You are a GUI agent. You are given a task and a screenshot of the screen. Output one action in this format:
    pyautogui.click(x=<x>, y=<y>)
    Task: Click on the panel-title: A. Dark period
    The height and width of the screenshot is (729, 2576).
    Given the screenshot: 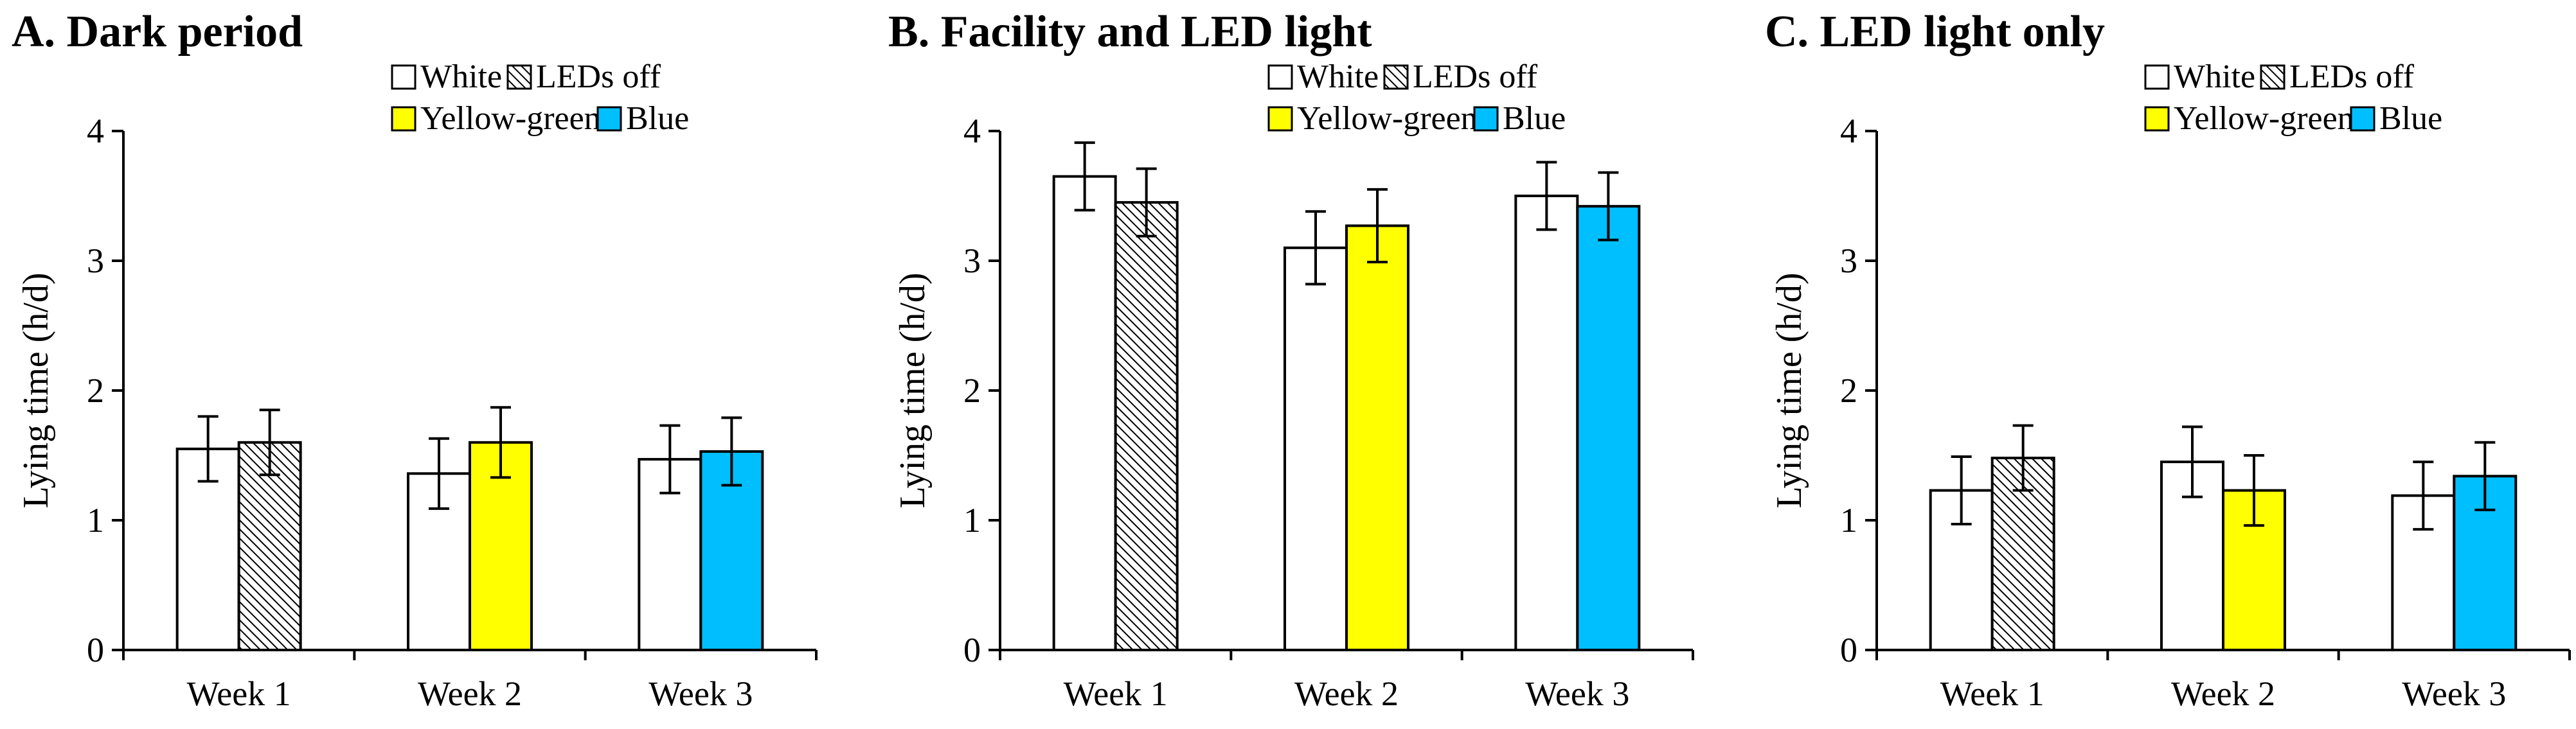 What is the action you would take?
    pyautogui.click(x=157, y=32)
    